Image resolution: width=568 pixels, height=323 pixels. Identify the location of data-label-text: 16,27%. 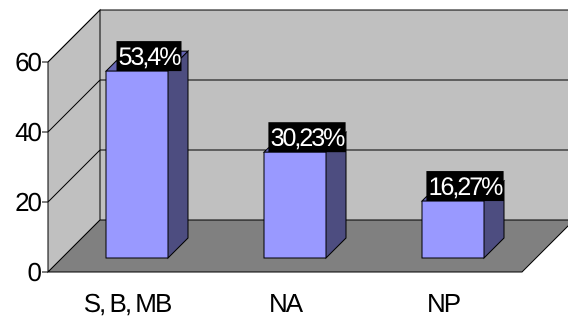
(466, 187).